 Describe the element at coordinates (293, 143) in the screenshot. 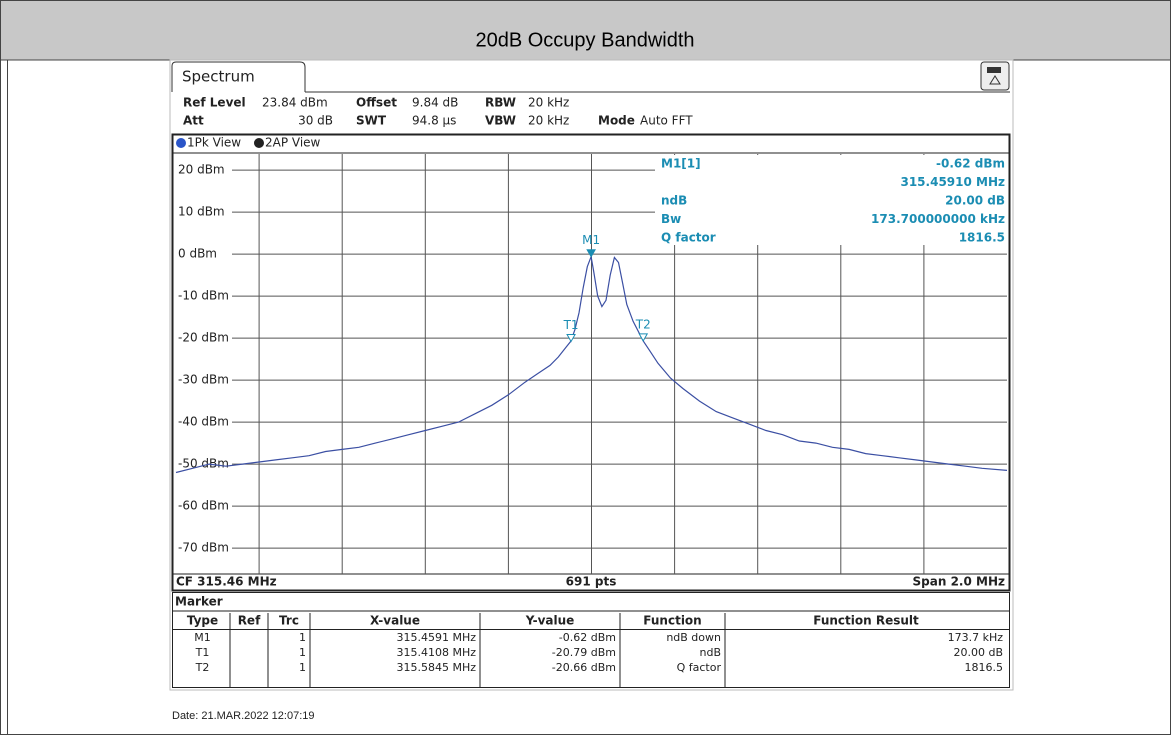

I see `view-label: 2AP View` at that location.